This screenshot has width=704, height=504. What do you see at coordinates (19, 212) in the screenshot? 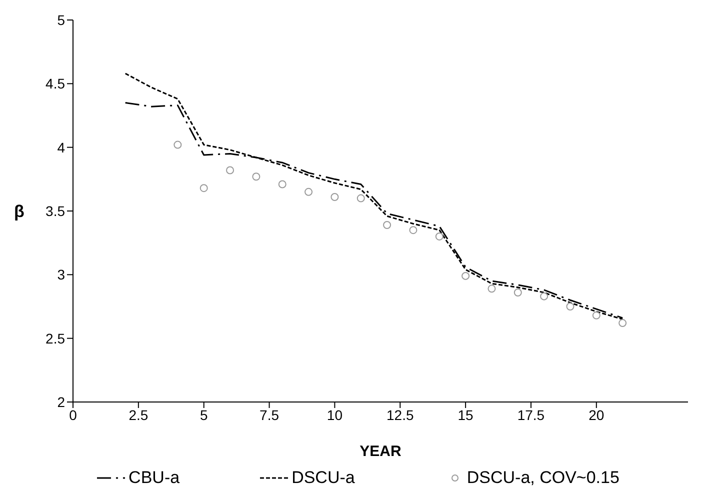
I see `y-axis-title: β` at bounding box center [19, 212].